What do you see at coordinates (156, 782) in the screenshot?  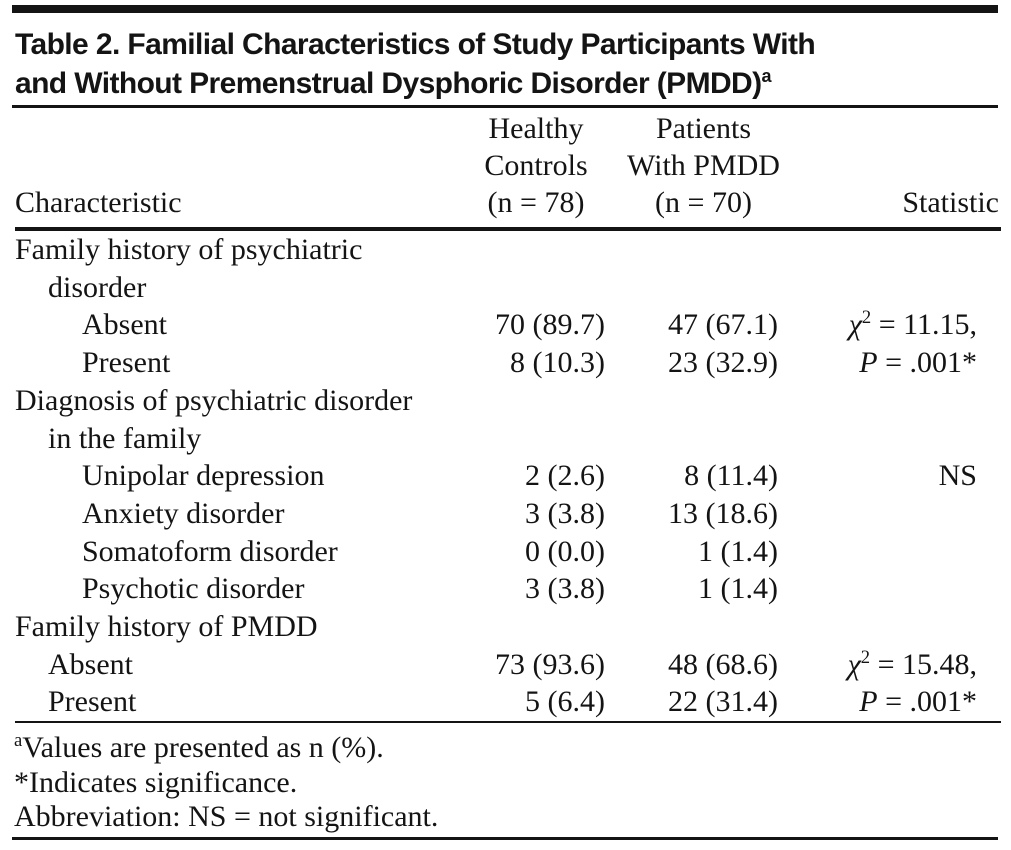 I see `footnote-significance: *Indicates significance.` at bounding box center [156, 782].